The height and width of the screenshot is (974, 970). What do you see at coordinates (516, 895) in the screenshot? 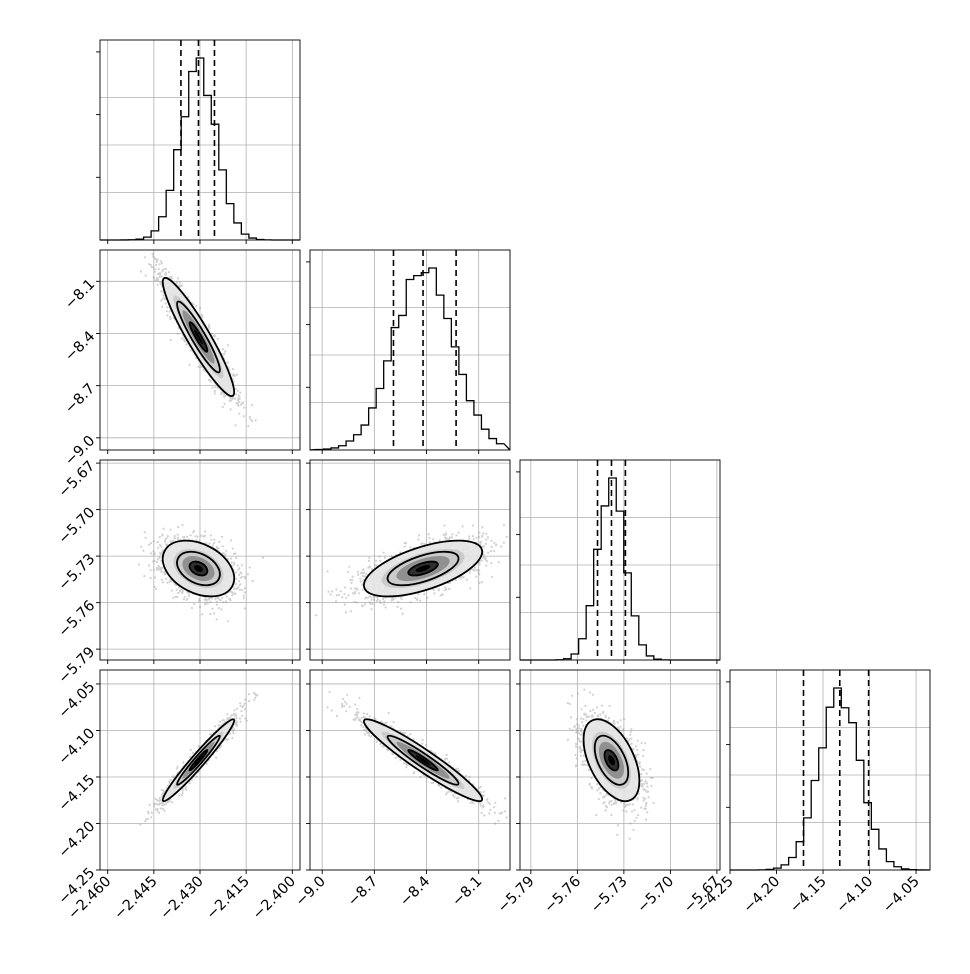
I see `x-tick-label: −5.79` at bounding box center [516, 895].